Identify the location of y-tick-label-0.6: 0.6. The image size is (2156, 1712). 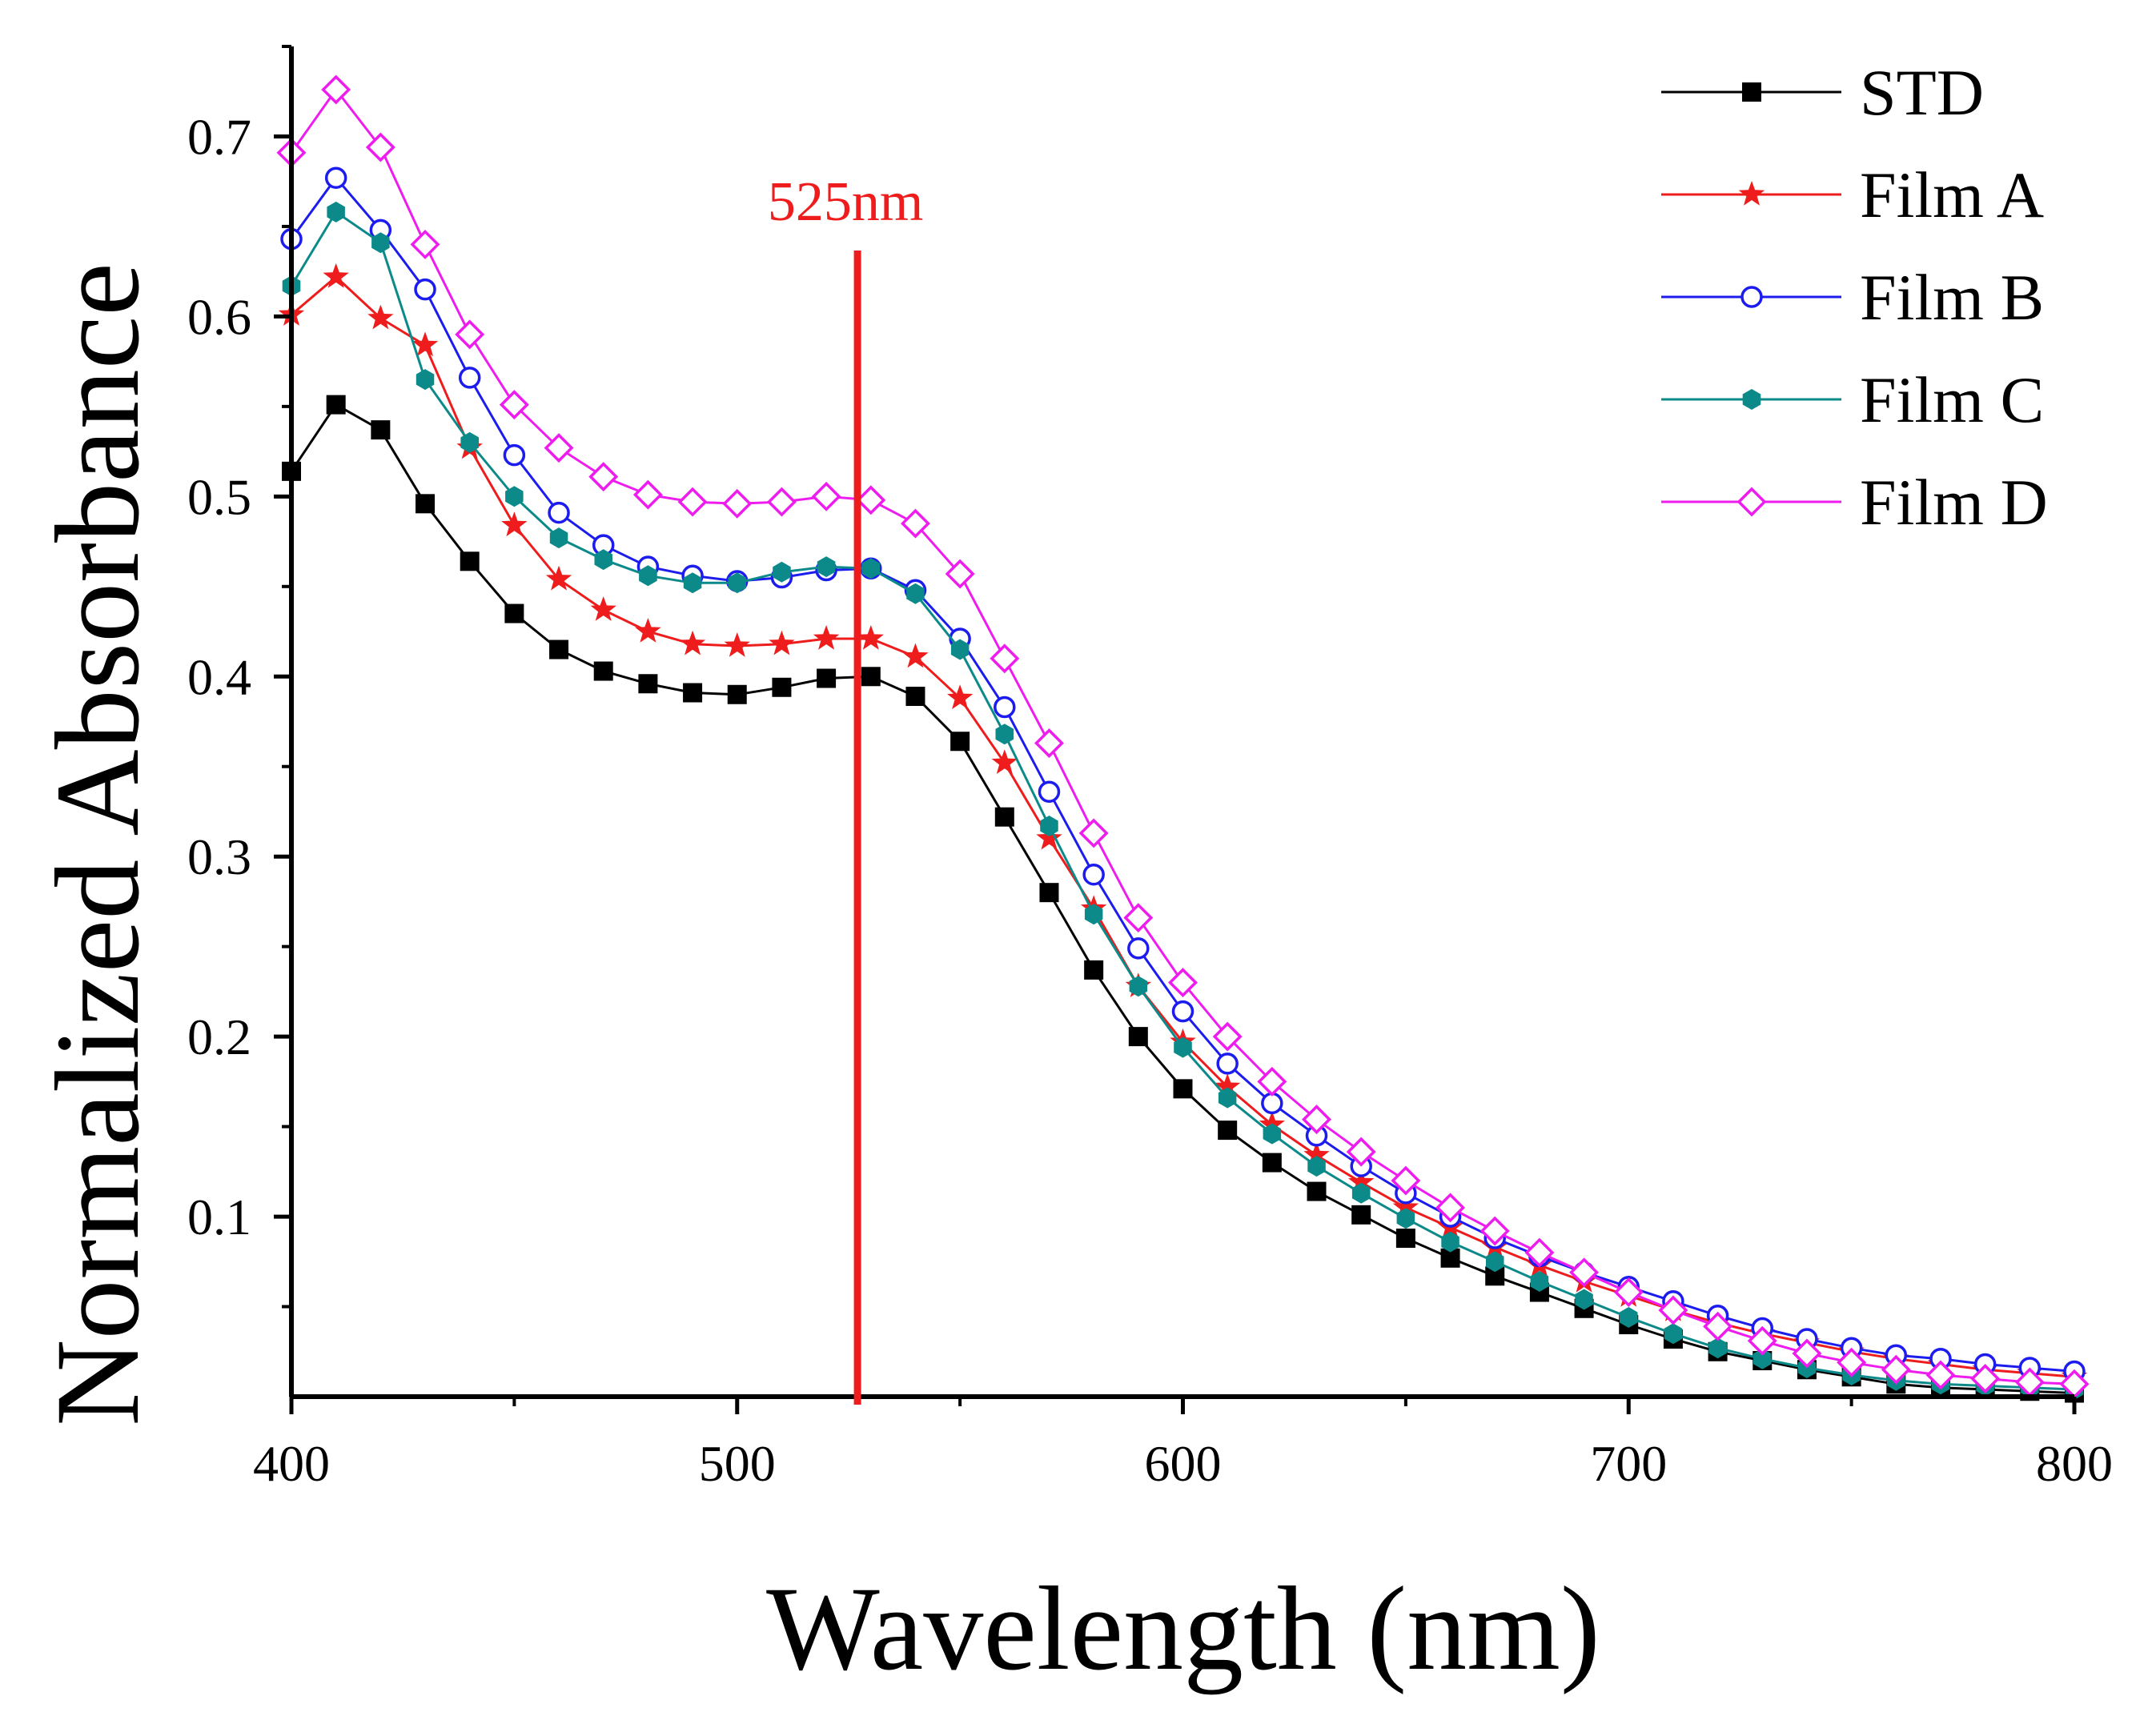
(219, 316).